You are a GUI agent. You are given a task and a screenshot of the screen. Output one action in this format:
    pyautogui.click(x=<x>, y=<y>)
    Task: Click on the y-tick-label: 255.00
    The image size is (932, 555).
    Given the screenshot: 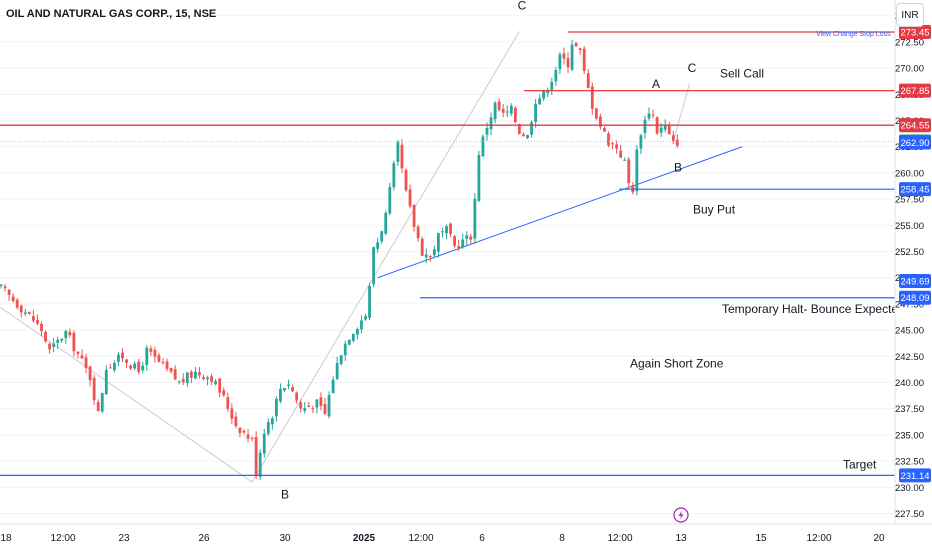 What is the action you would take?
    pyautogui.click(x=909, y=226)
    